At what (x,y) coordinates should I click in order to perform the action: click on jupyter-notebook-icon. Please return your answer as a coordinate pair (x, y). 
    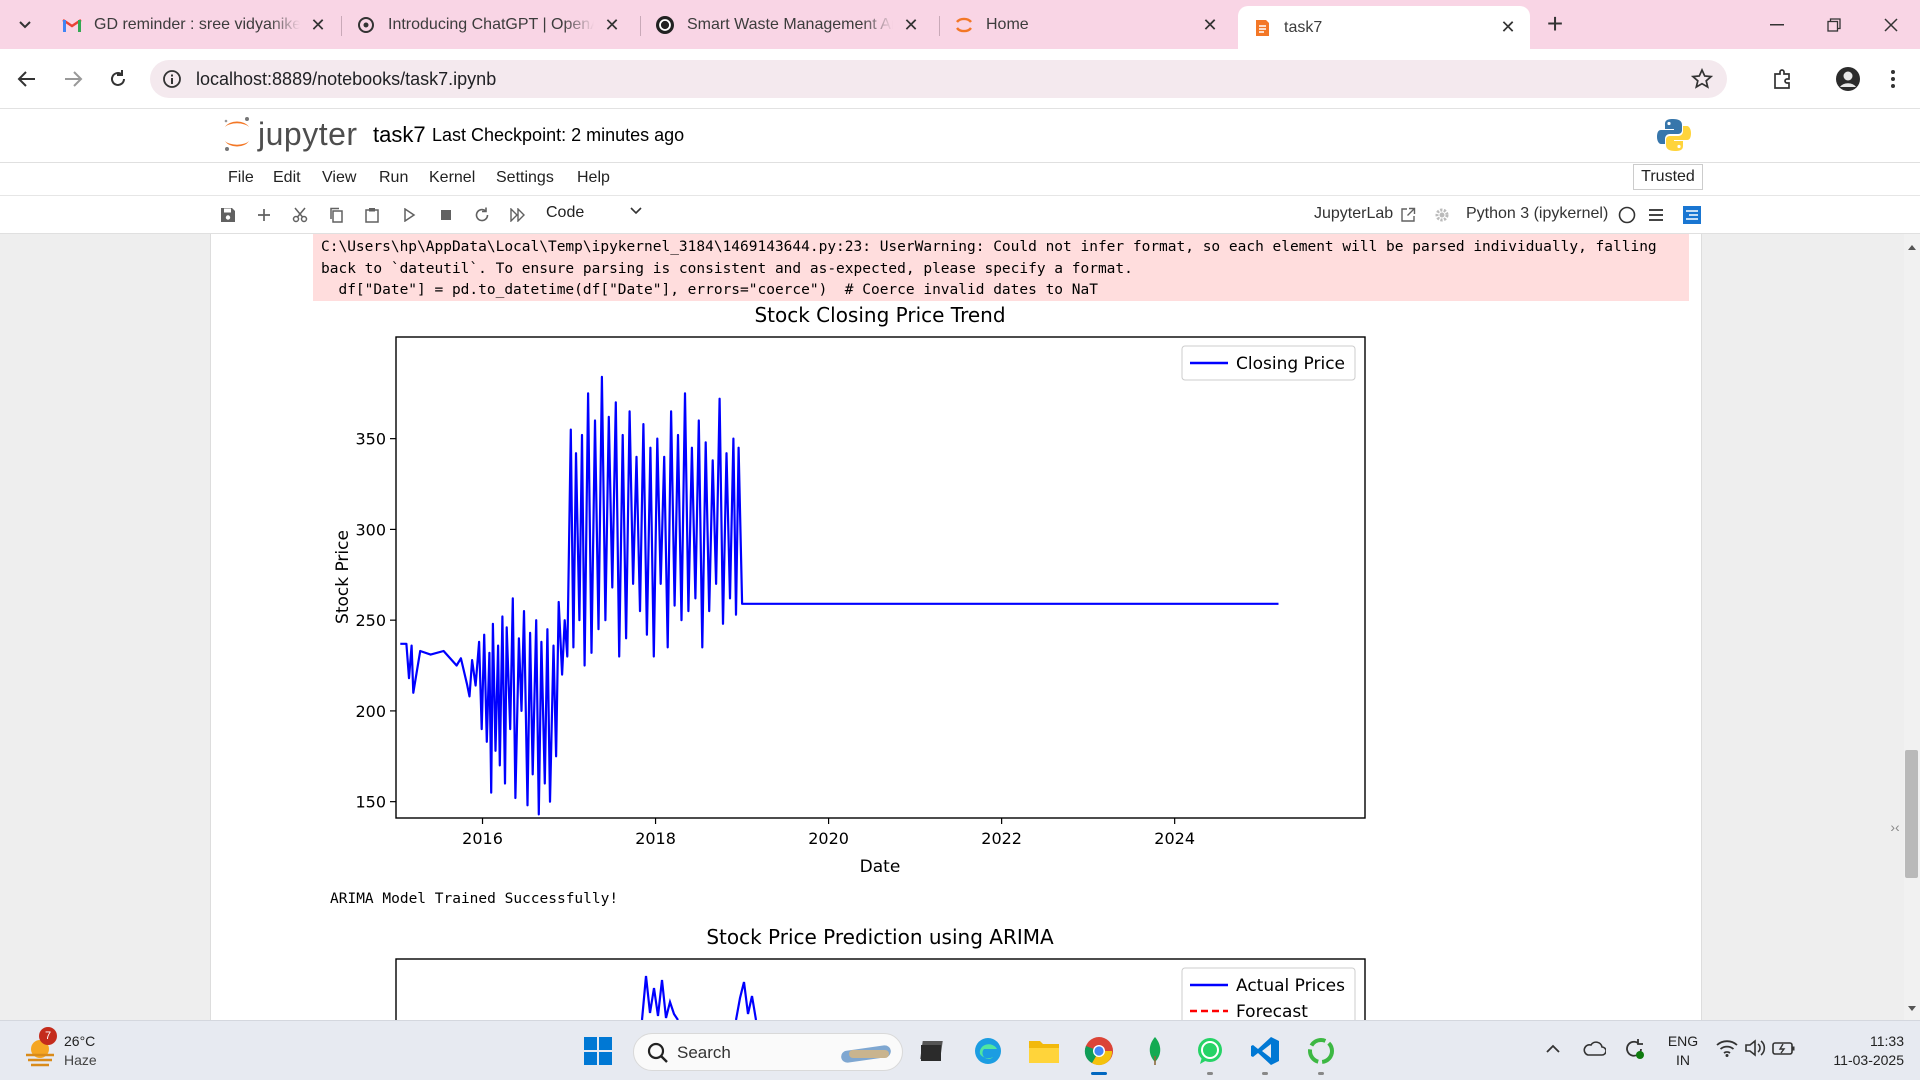
    Looking at the image, I should click on (1262, 28).